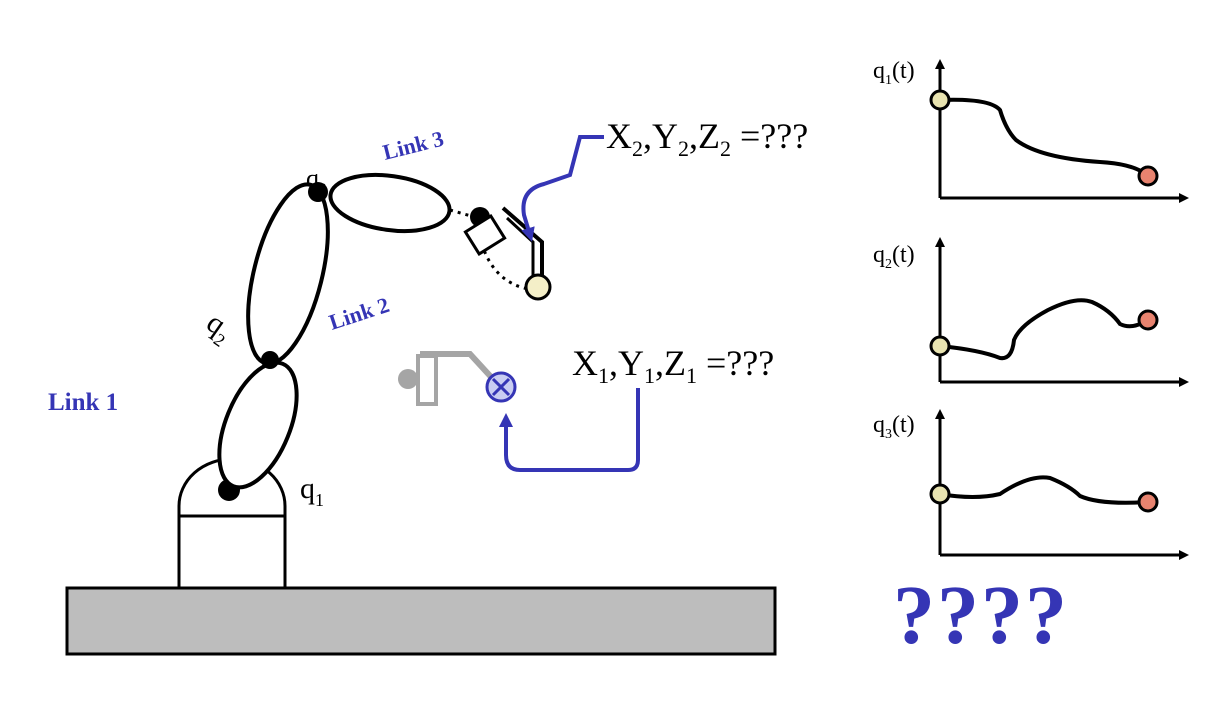 The width and height of the screenshot is (1223, 713). What do you see at coordinates (507, 253) in the screenshot?
I see `gripper` at bounding box center [507, 253].